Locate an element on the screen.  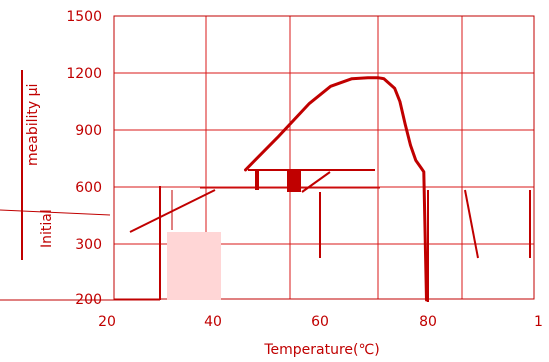
x-tick-label: 40 is located at coordinates (213, 322).